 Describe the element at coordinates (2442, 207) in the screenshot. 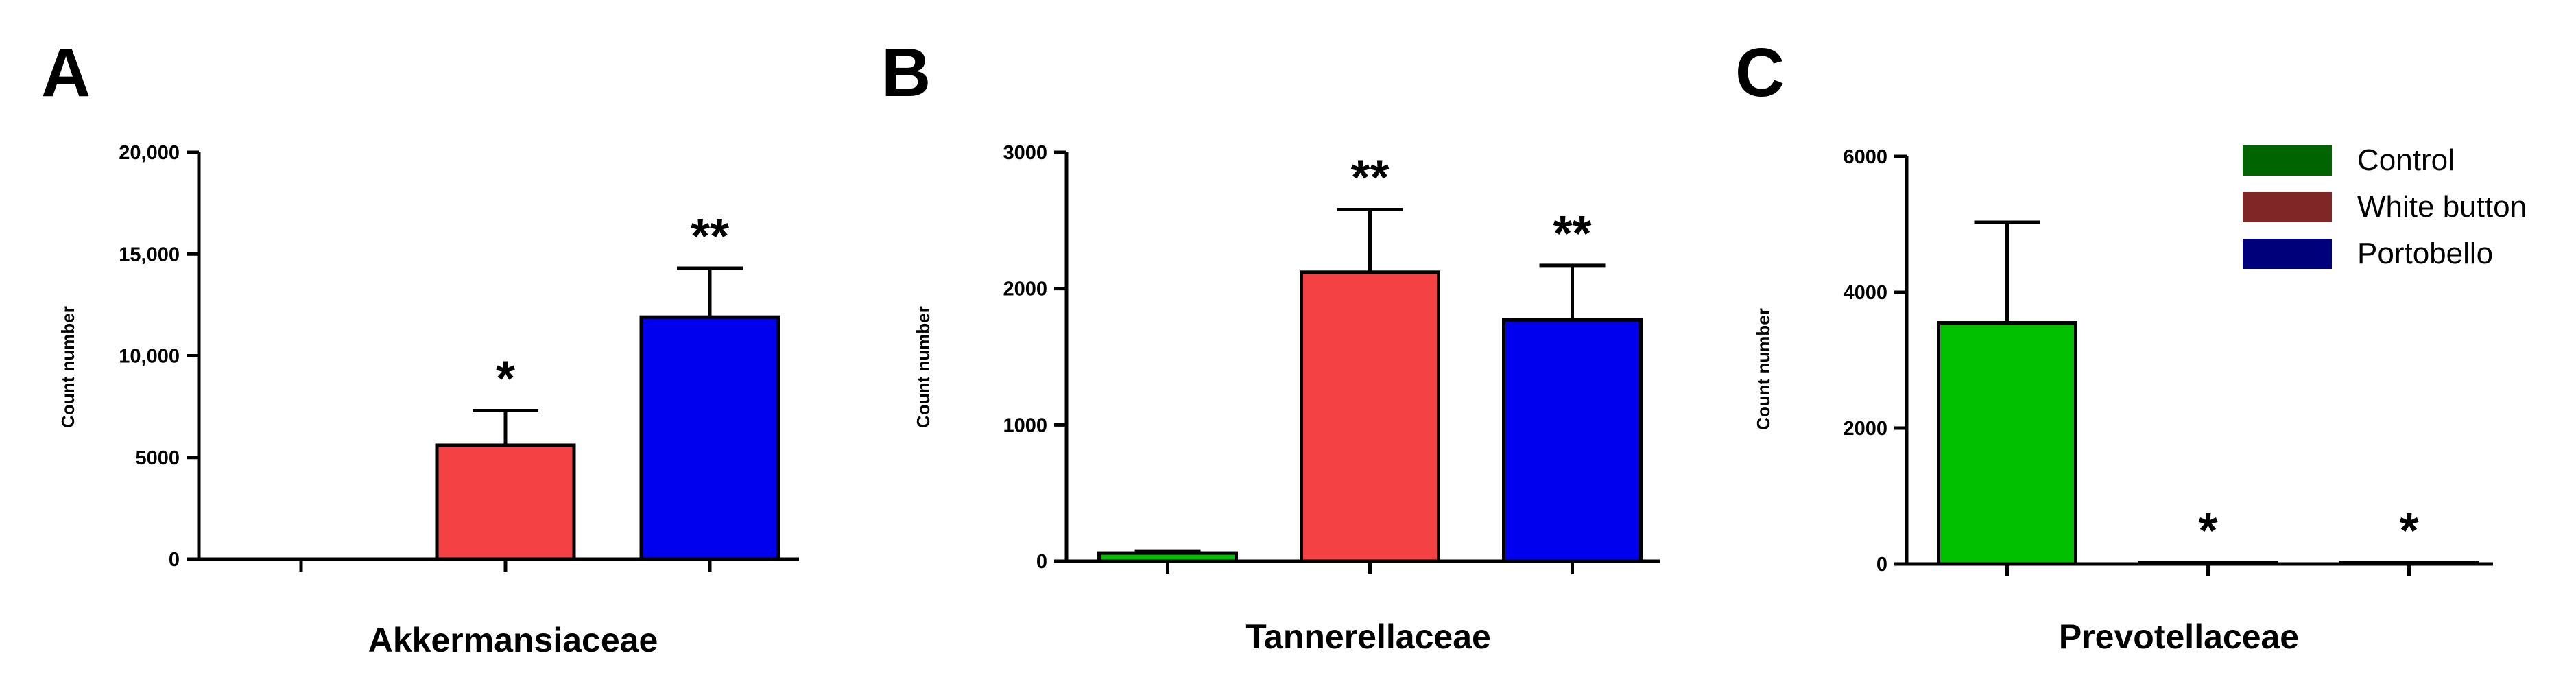

I see `legend-label: White button` at that location.